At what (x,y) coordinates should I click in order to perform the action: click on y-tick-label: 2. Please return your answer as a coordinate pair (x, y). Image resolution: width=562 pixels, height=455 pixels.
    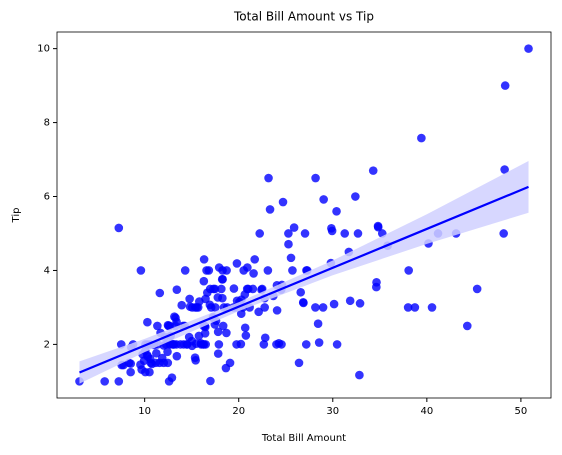
    Looking at the image, I should click on (47, 344).